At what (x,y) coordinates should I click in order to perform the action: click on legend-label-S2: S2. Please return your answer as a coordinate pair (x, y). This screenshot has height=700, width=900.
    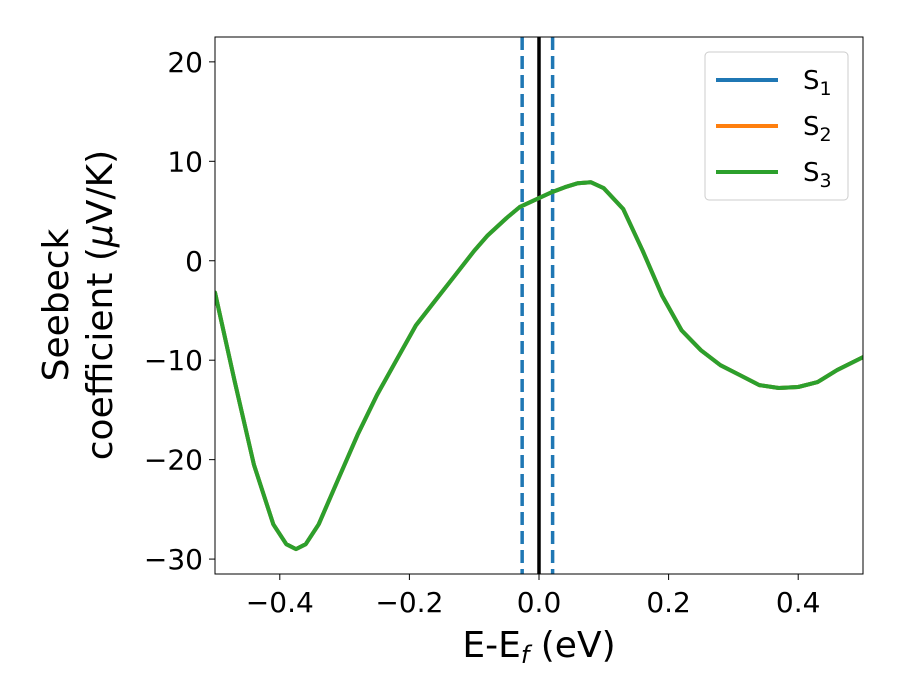
    Looking at the image, I should click on (817, 129).